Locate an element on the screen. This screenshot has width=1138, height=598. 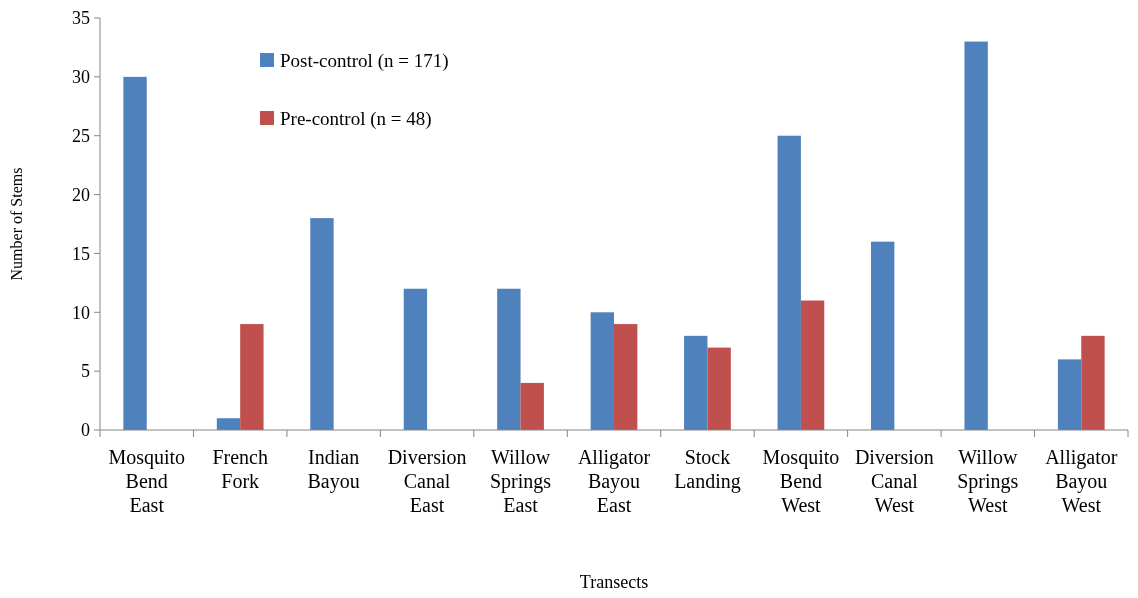
y-axis-title: Number of Stems is located at coordinates (16, 224).